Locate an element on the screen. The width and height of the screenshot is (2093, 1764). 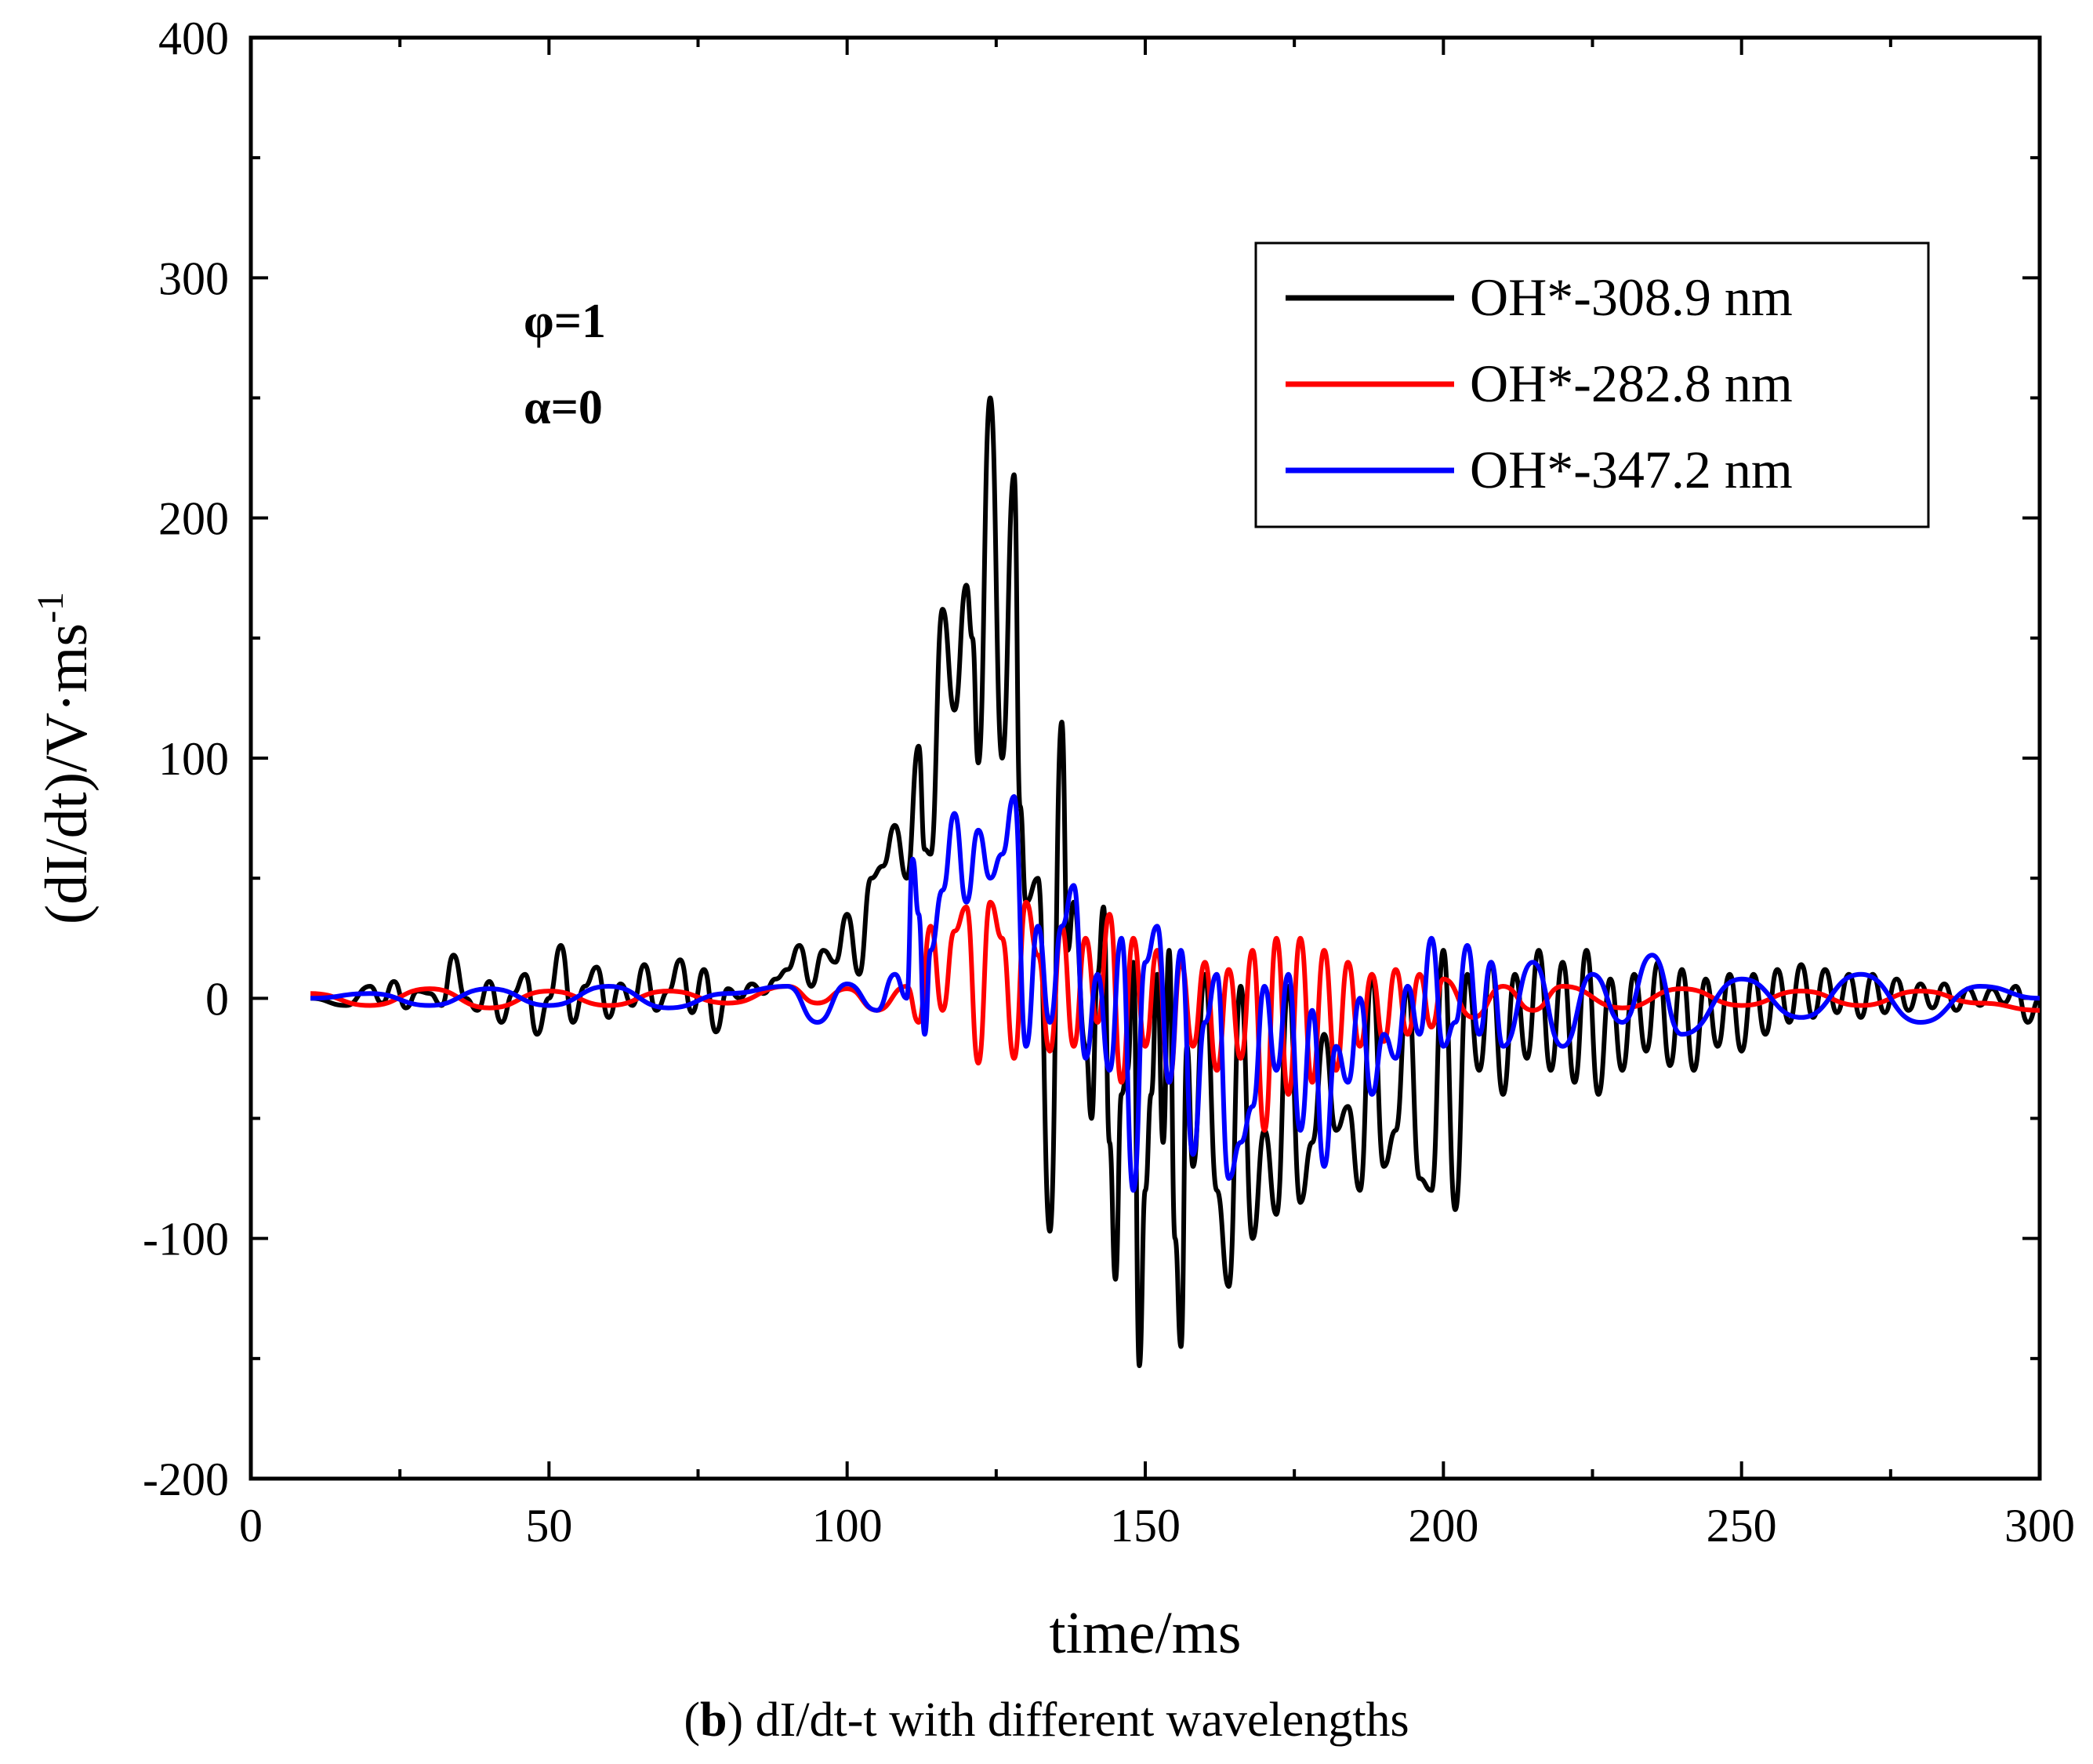
legend-label-blue: OH*-347.2 nm is located at coordinates (1631, 469).